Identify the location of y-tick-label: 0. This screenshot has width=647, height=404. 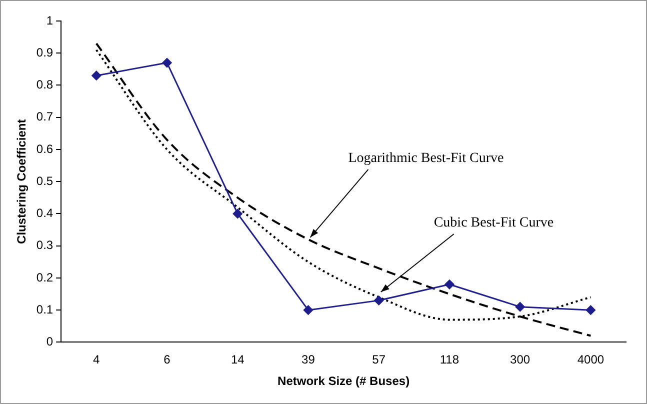
(50, 341).